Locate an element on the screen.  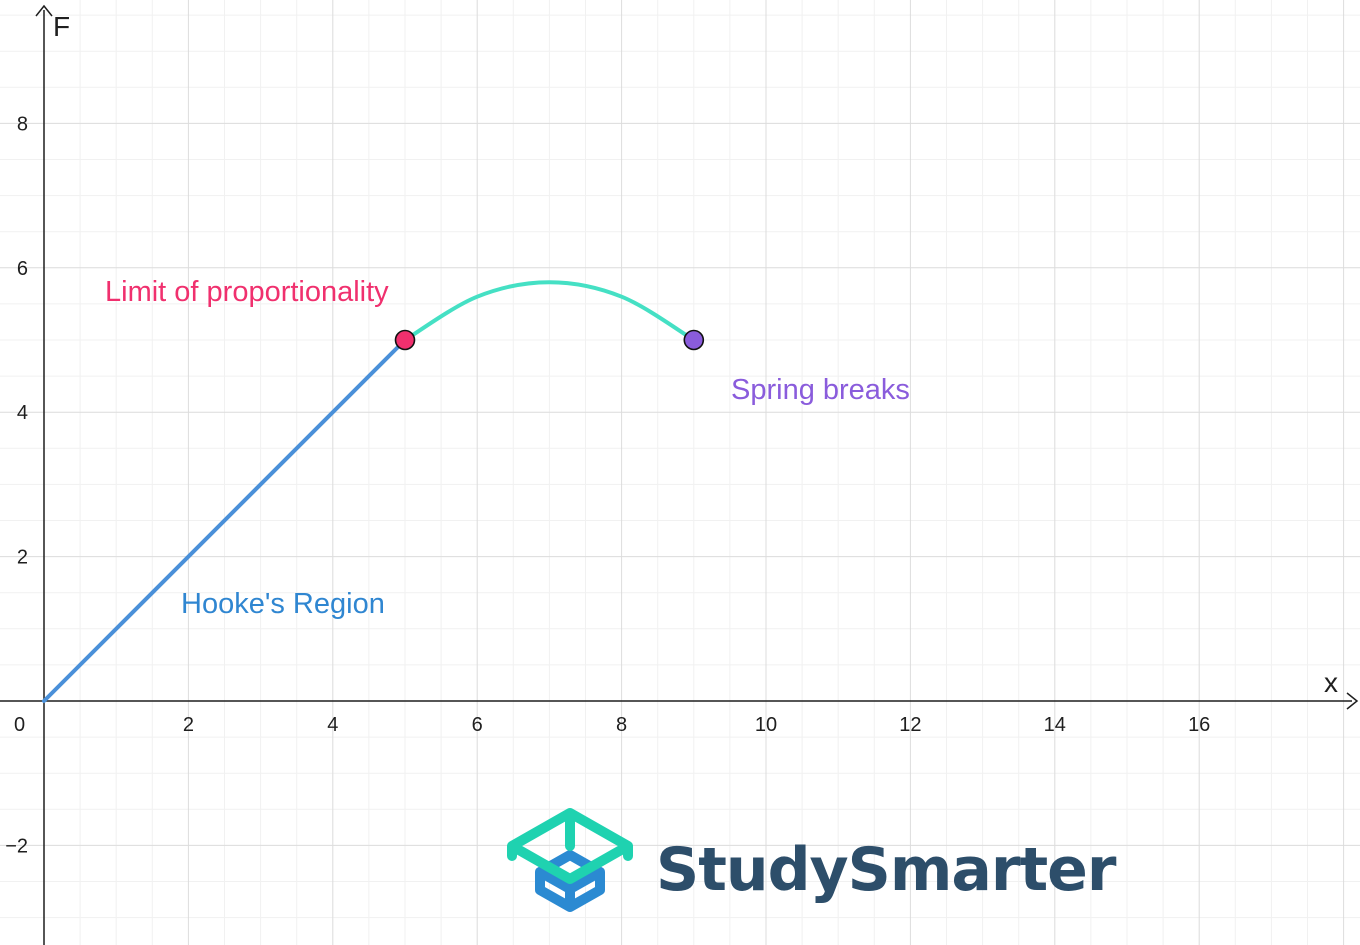
y-tick-label: 4 is located at coordinates (22, 413).